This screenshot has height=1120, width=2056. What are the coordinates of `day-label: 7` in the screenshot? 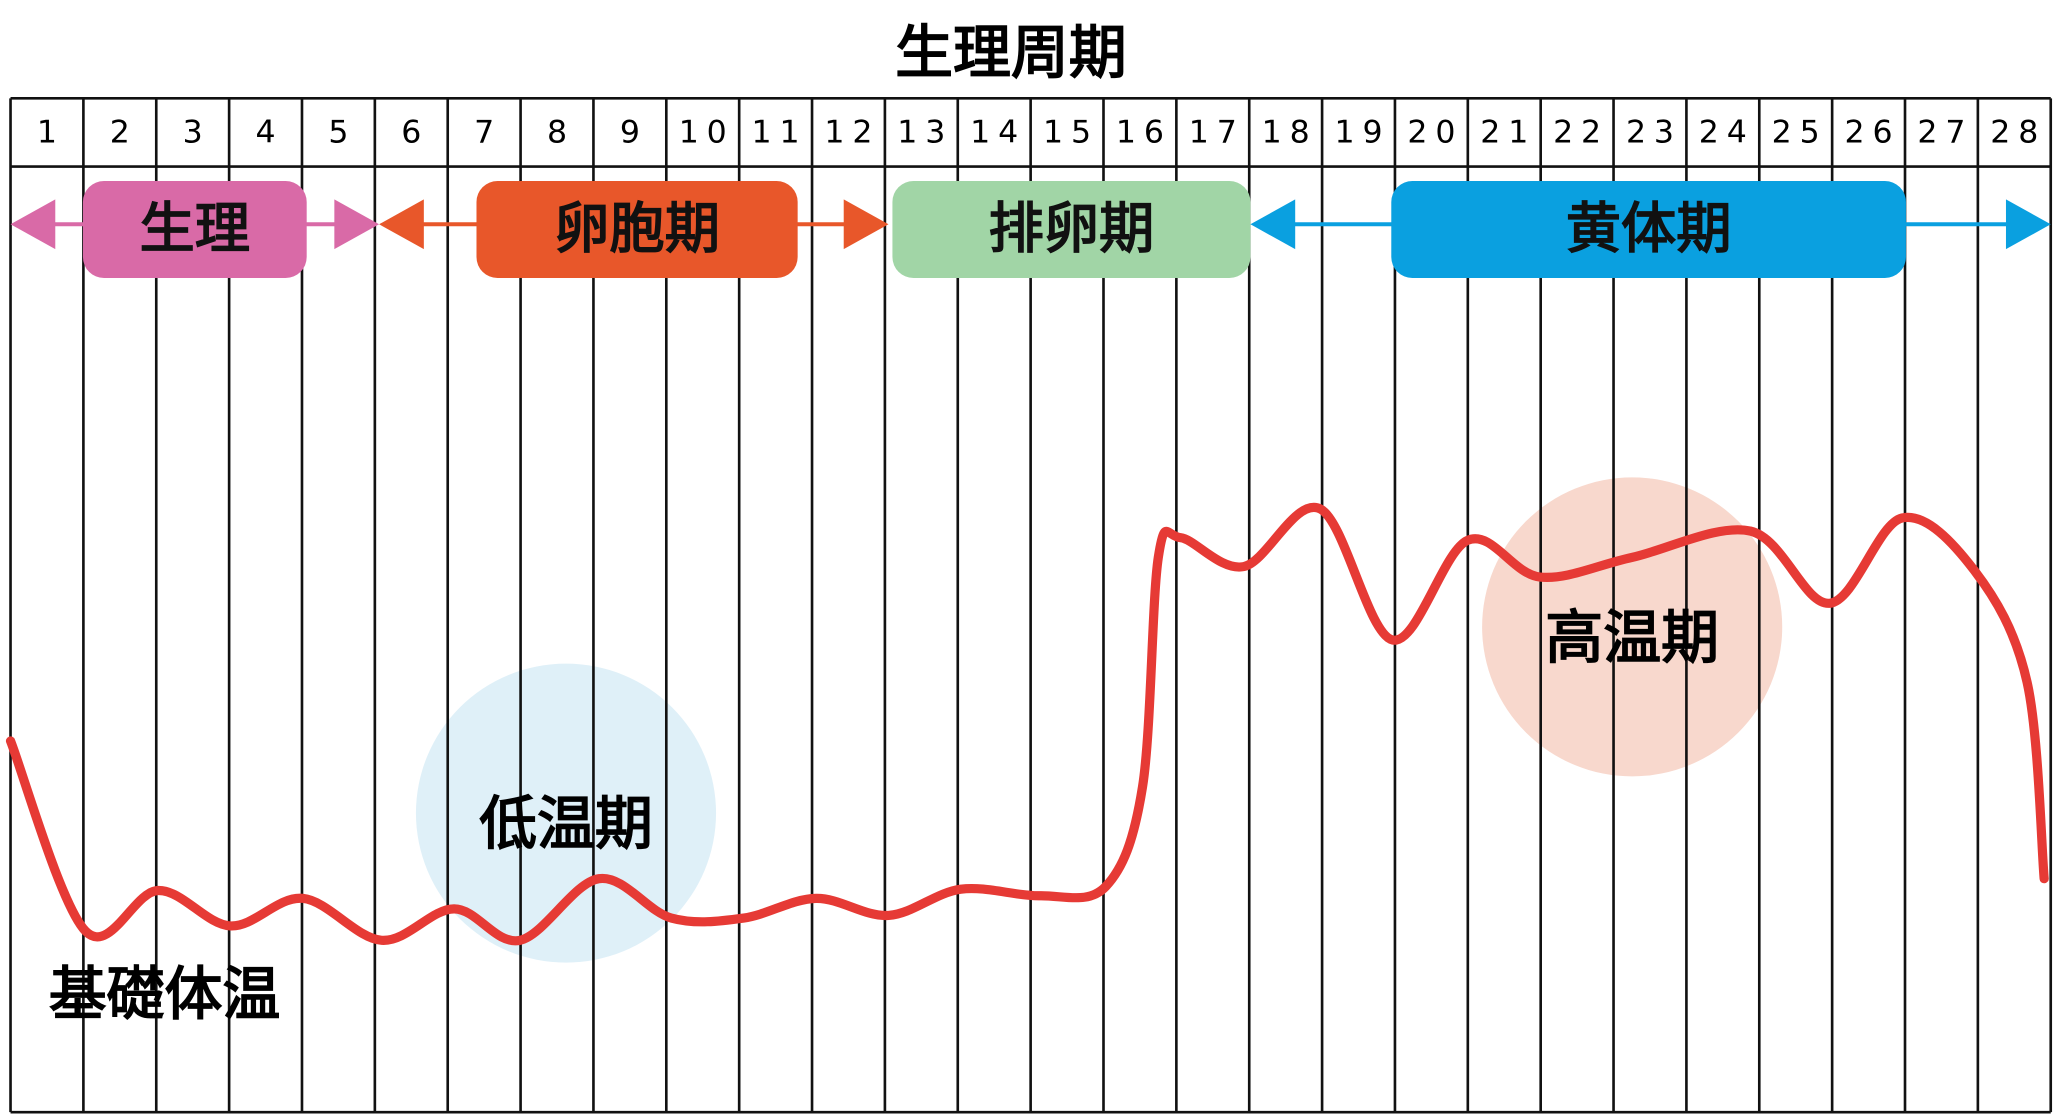 It's located at (488, 132).